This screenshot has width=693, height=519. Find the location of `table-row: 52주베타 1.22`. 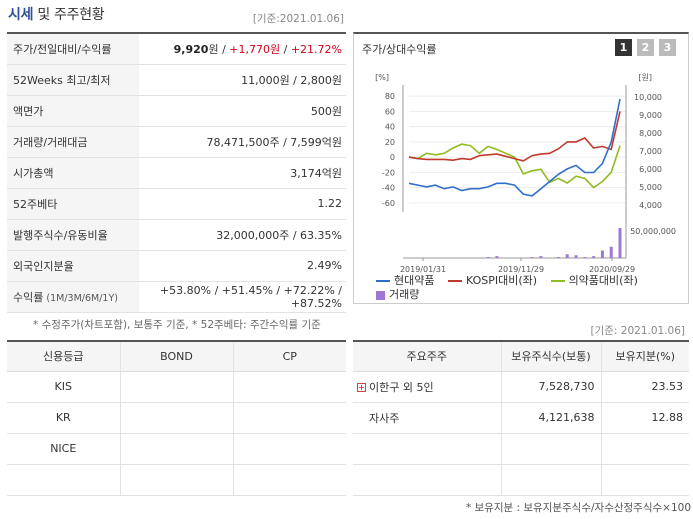

table-row: 52주베타 1.22 is located at coordinates (176, 204).